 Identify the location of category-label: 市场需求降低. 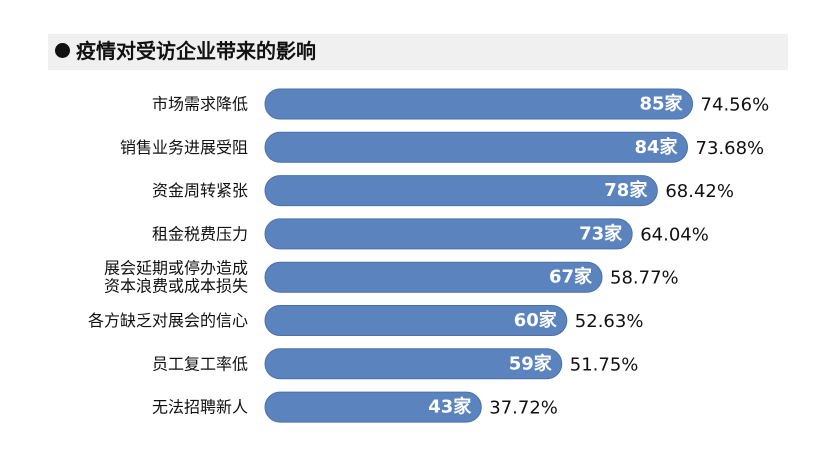
(200, 104).